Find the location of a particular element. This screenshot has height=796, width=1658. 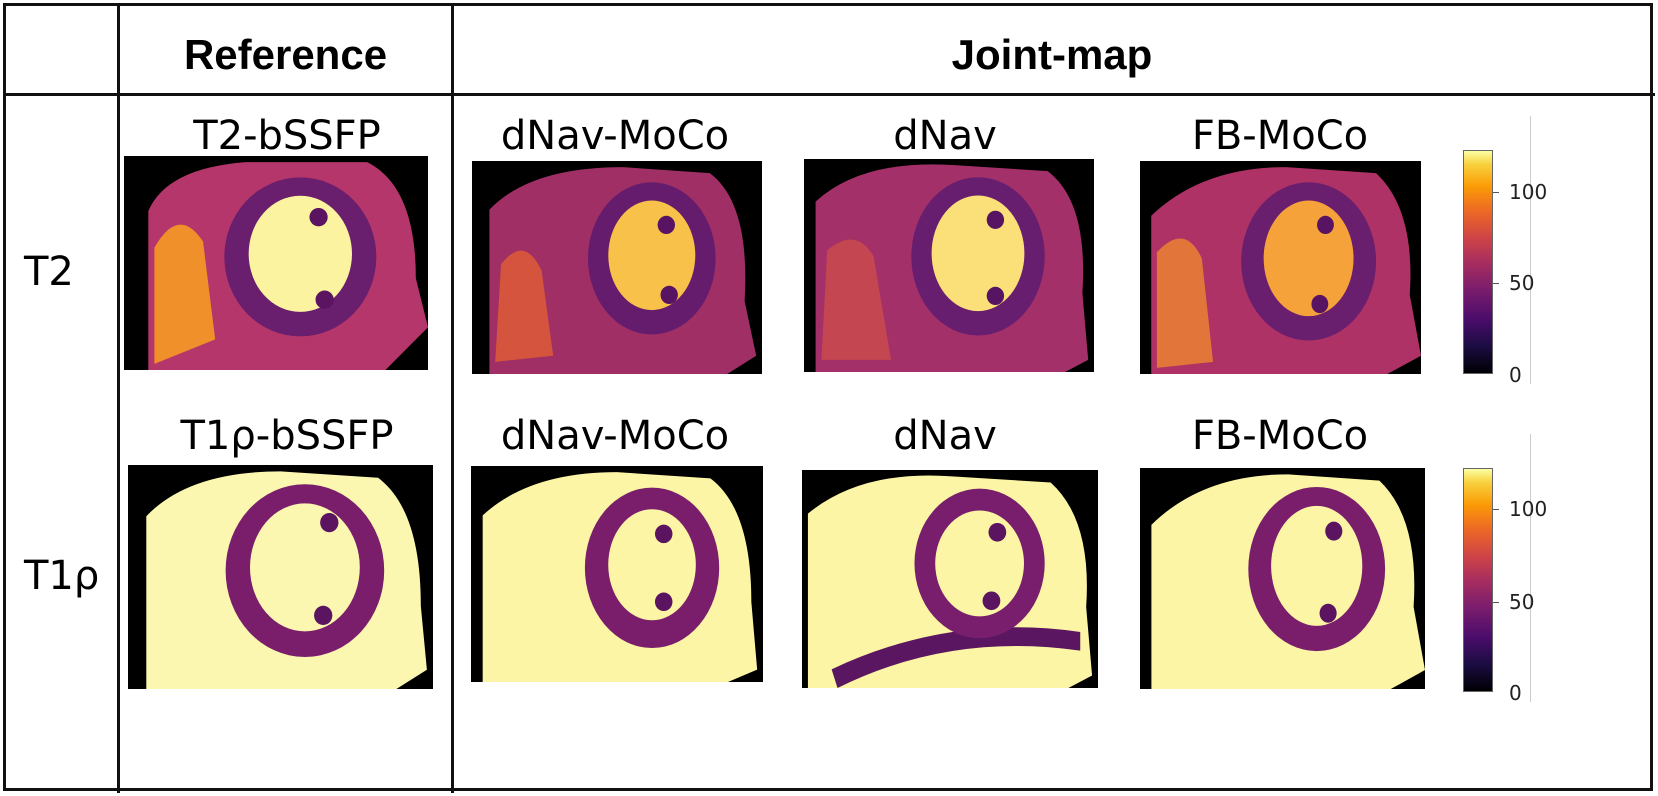

row-label-t2: T2 is located at coordinates (49, 272).